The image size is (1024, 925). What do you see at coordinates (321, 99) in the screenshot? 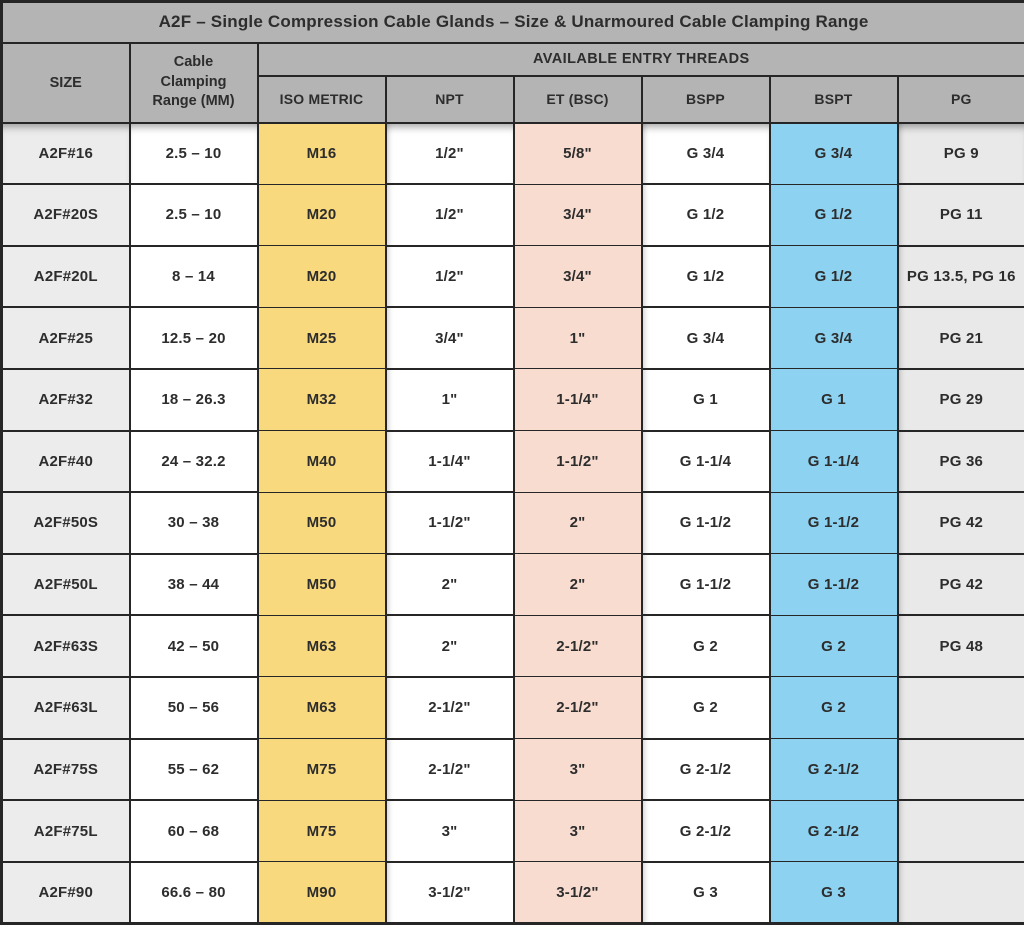
I see `header-iso-metric: ISO METRIC` at bounding box center [321, 99].